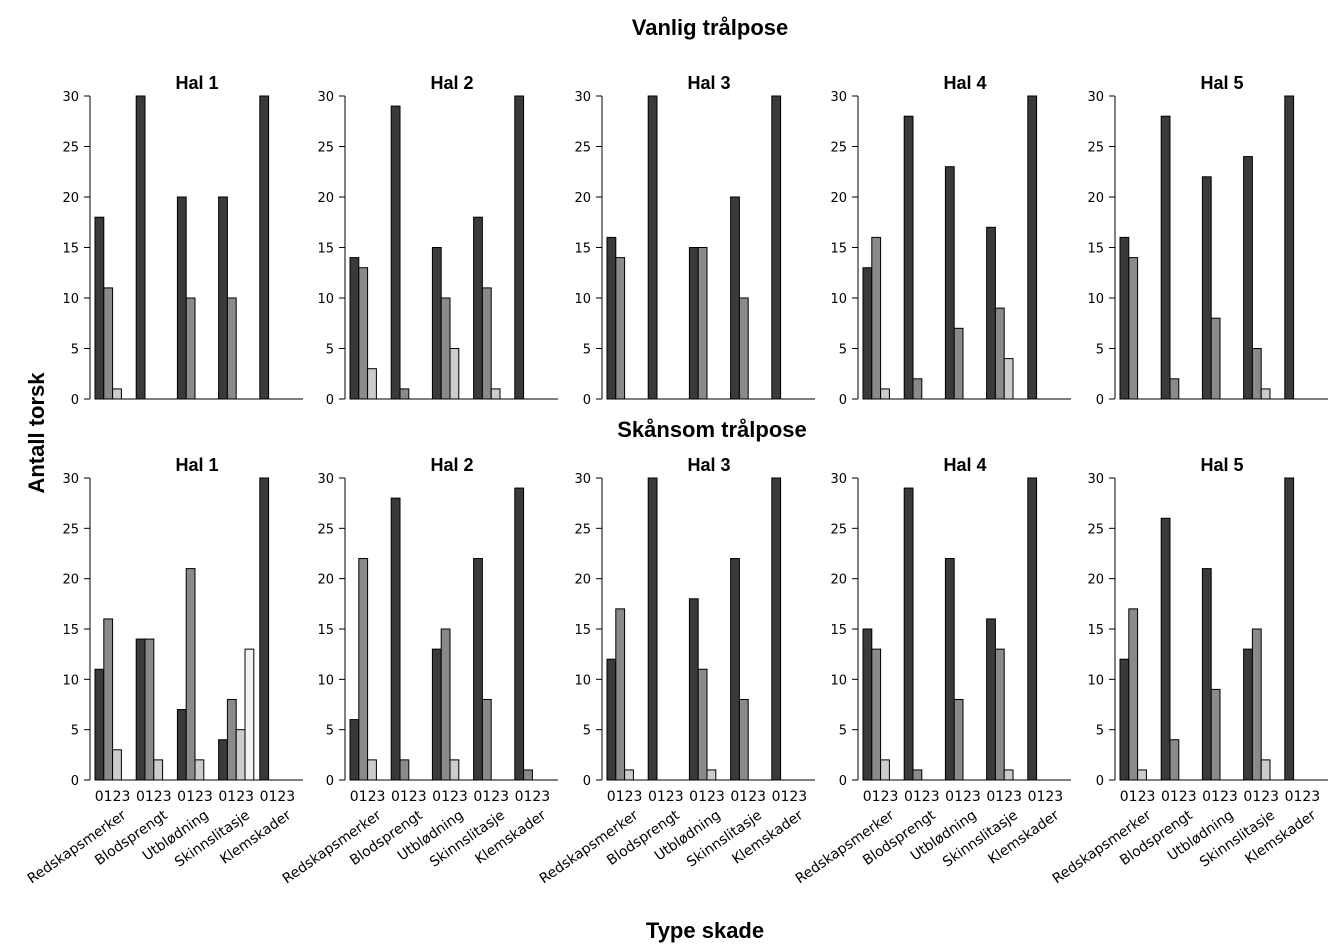 Image resolution: width=1335 pixels, height=944 pixels. I want to click on y-axis-label: Antall torsk, so click(36, 433).